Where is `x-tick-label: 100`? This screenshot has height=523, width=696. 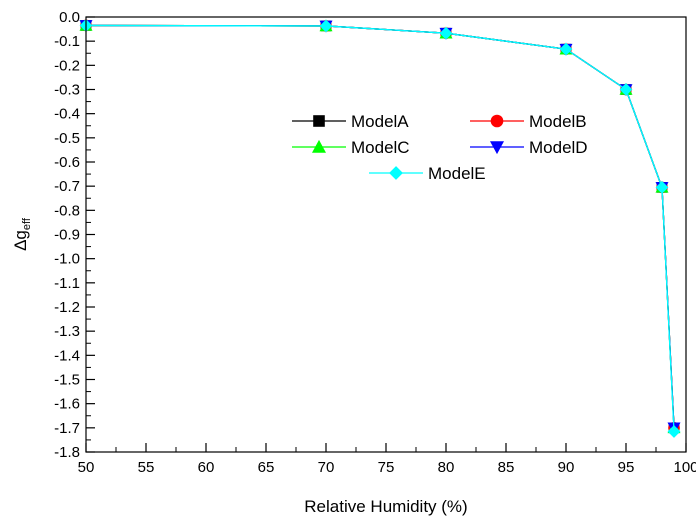
x-tick-label: 100 is located at coordinates (684, 467).